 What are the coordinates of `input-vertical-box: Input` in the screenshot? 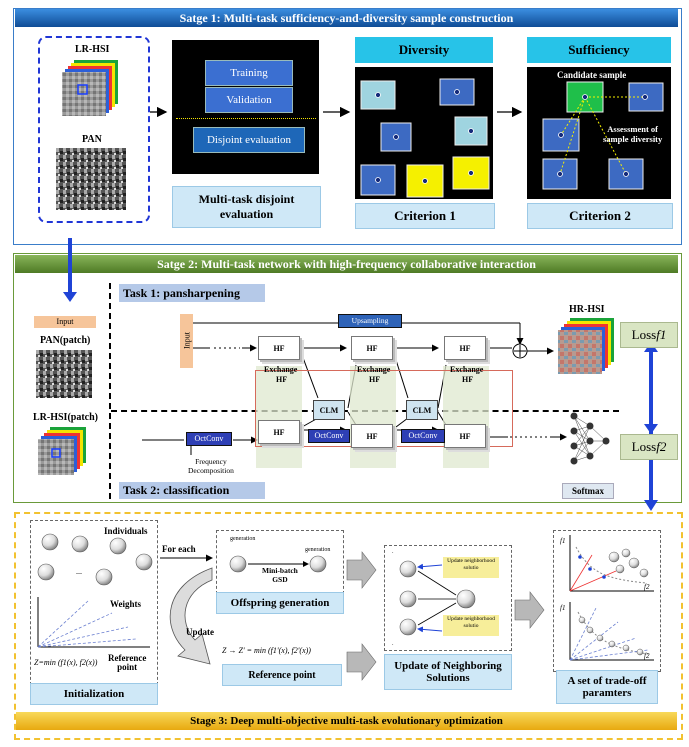 It's located at (186, 341).